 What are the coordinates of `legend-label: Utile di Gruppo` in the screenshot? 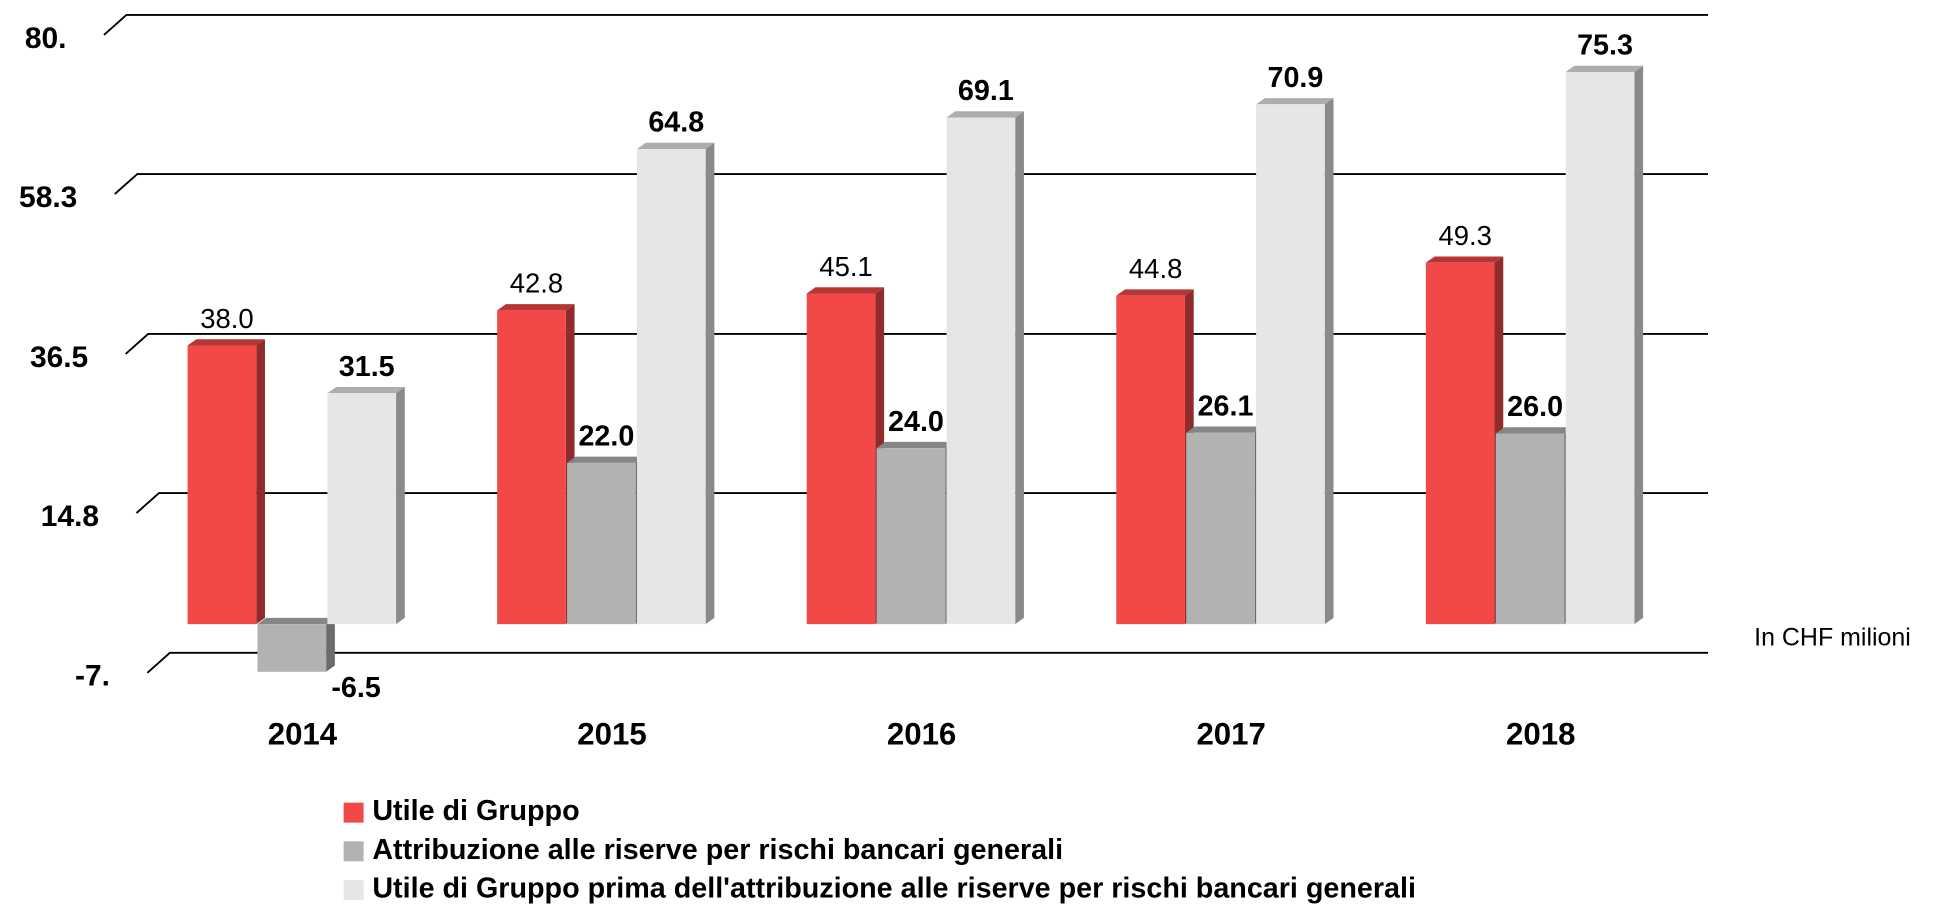 It's located at (475, 811).